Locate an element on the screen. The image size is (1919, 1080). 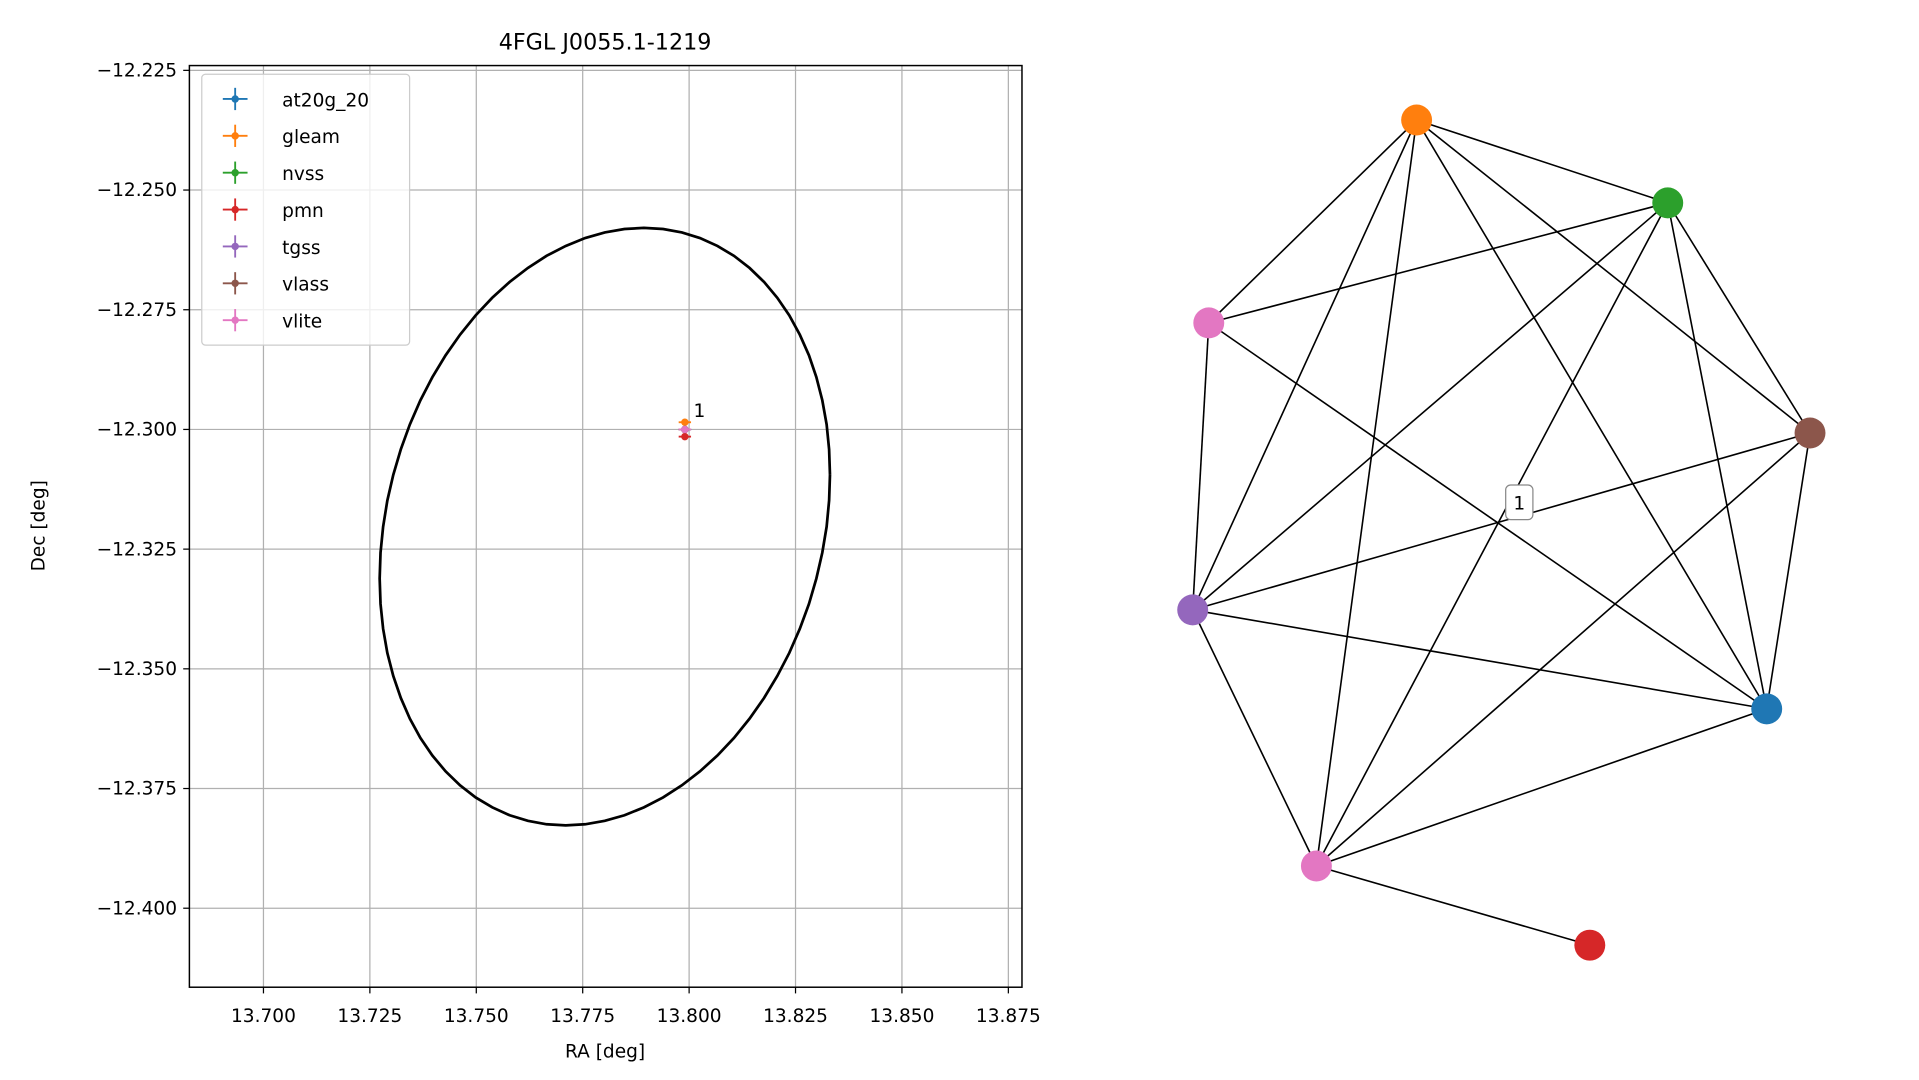
annotation: 1 is located at coordinates (700, 411).